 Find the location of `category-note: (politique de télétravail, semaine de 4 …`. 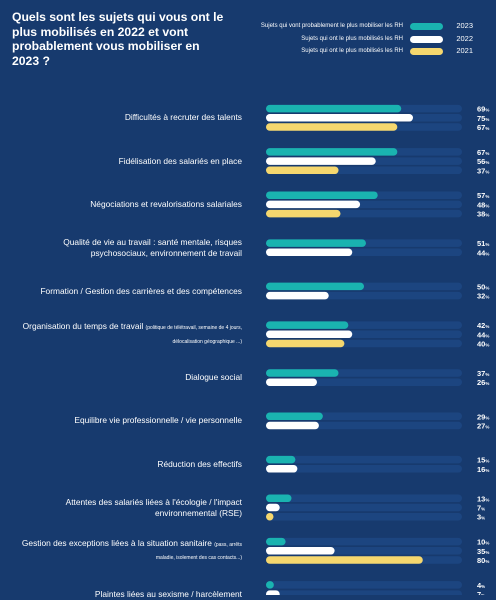

category-note: (politique de télétravail, semaine de 4 … is located at coordinates (193, 335).